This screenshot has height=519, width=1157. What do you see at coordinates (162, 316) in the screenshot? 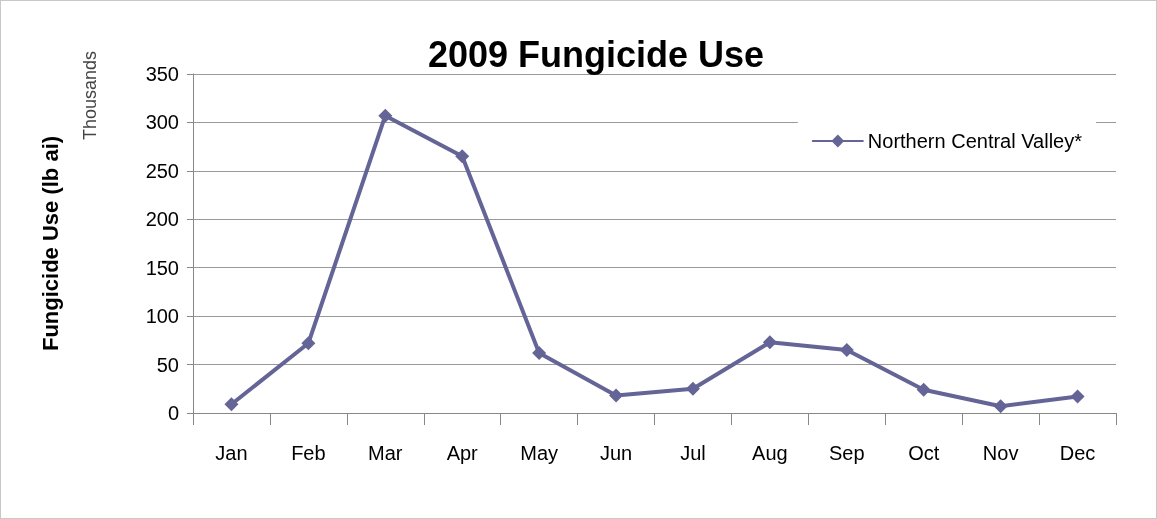
I see `y-tick-label: 100` at bounding box center [162, 316].